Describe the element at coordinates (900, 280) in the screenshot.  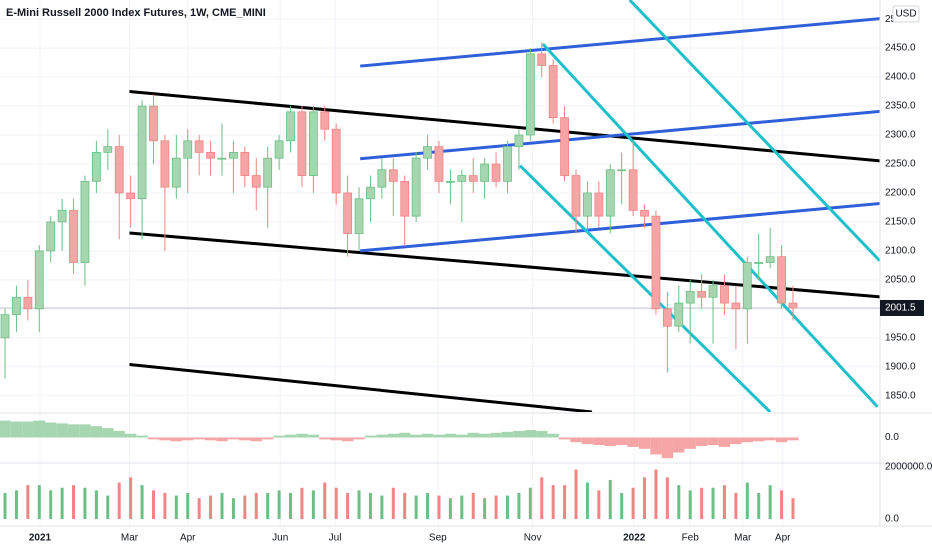
I see `y-tick-label: 2050.0` at that location.